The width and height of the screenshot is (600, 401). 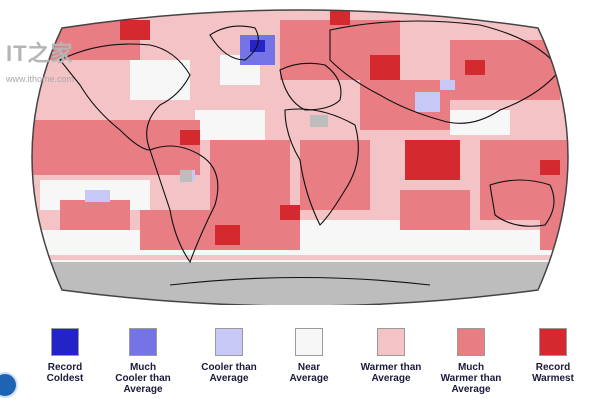 I want to click on legend-item-record-coldest: Record Coldest, so click(x=65, y=356).